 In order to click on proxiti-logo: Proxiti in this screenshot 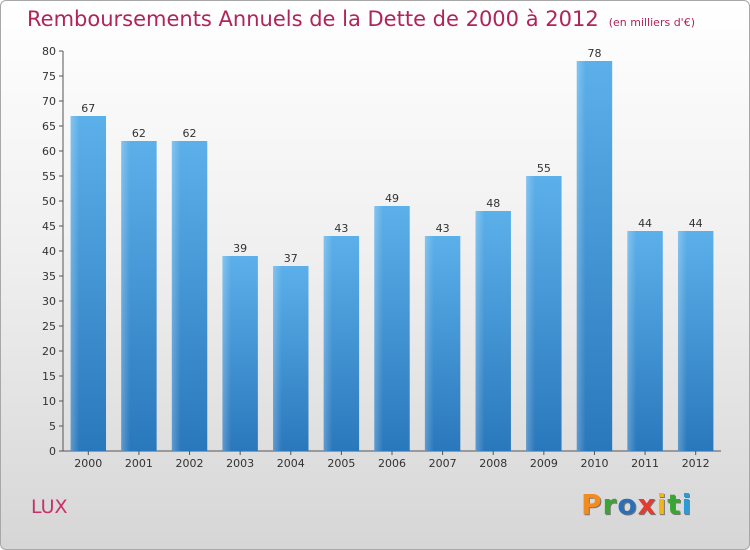, I will do `click(636, 504)`.